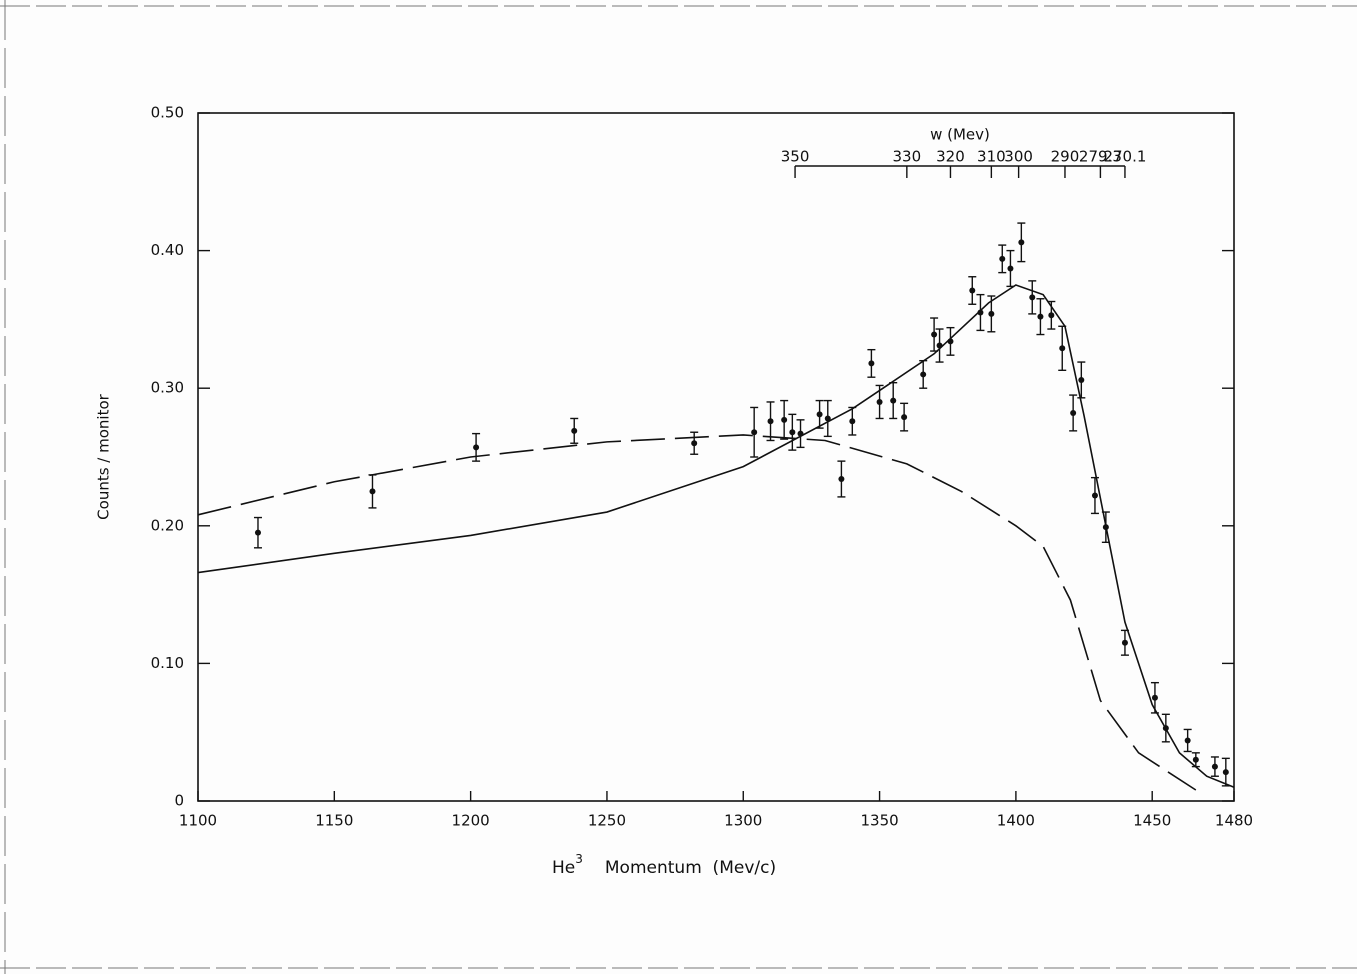 The height and width of the screenshot is (974, 1357). I want to click on secondary-tick-label: 279.3, so click(1100, 157).